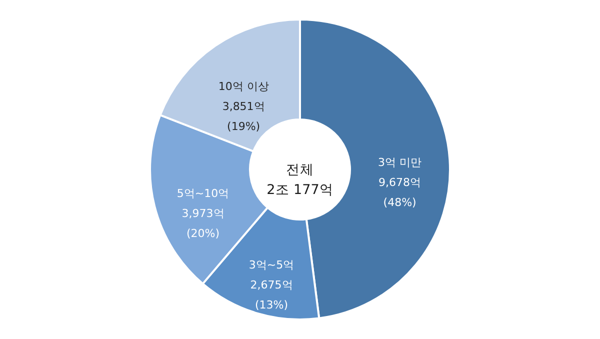 This screenshot has width=600, height=339. What do you see at coordinates (271, 295) in the screenshot?
I see `data-label: 2,675억 (13%)` at bounding box center [271, 295].